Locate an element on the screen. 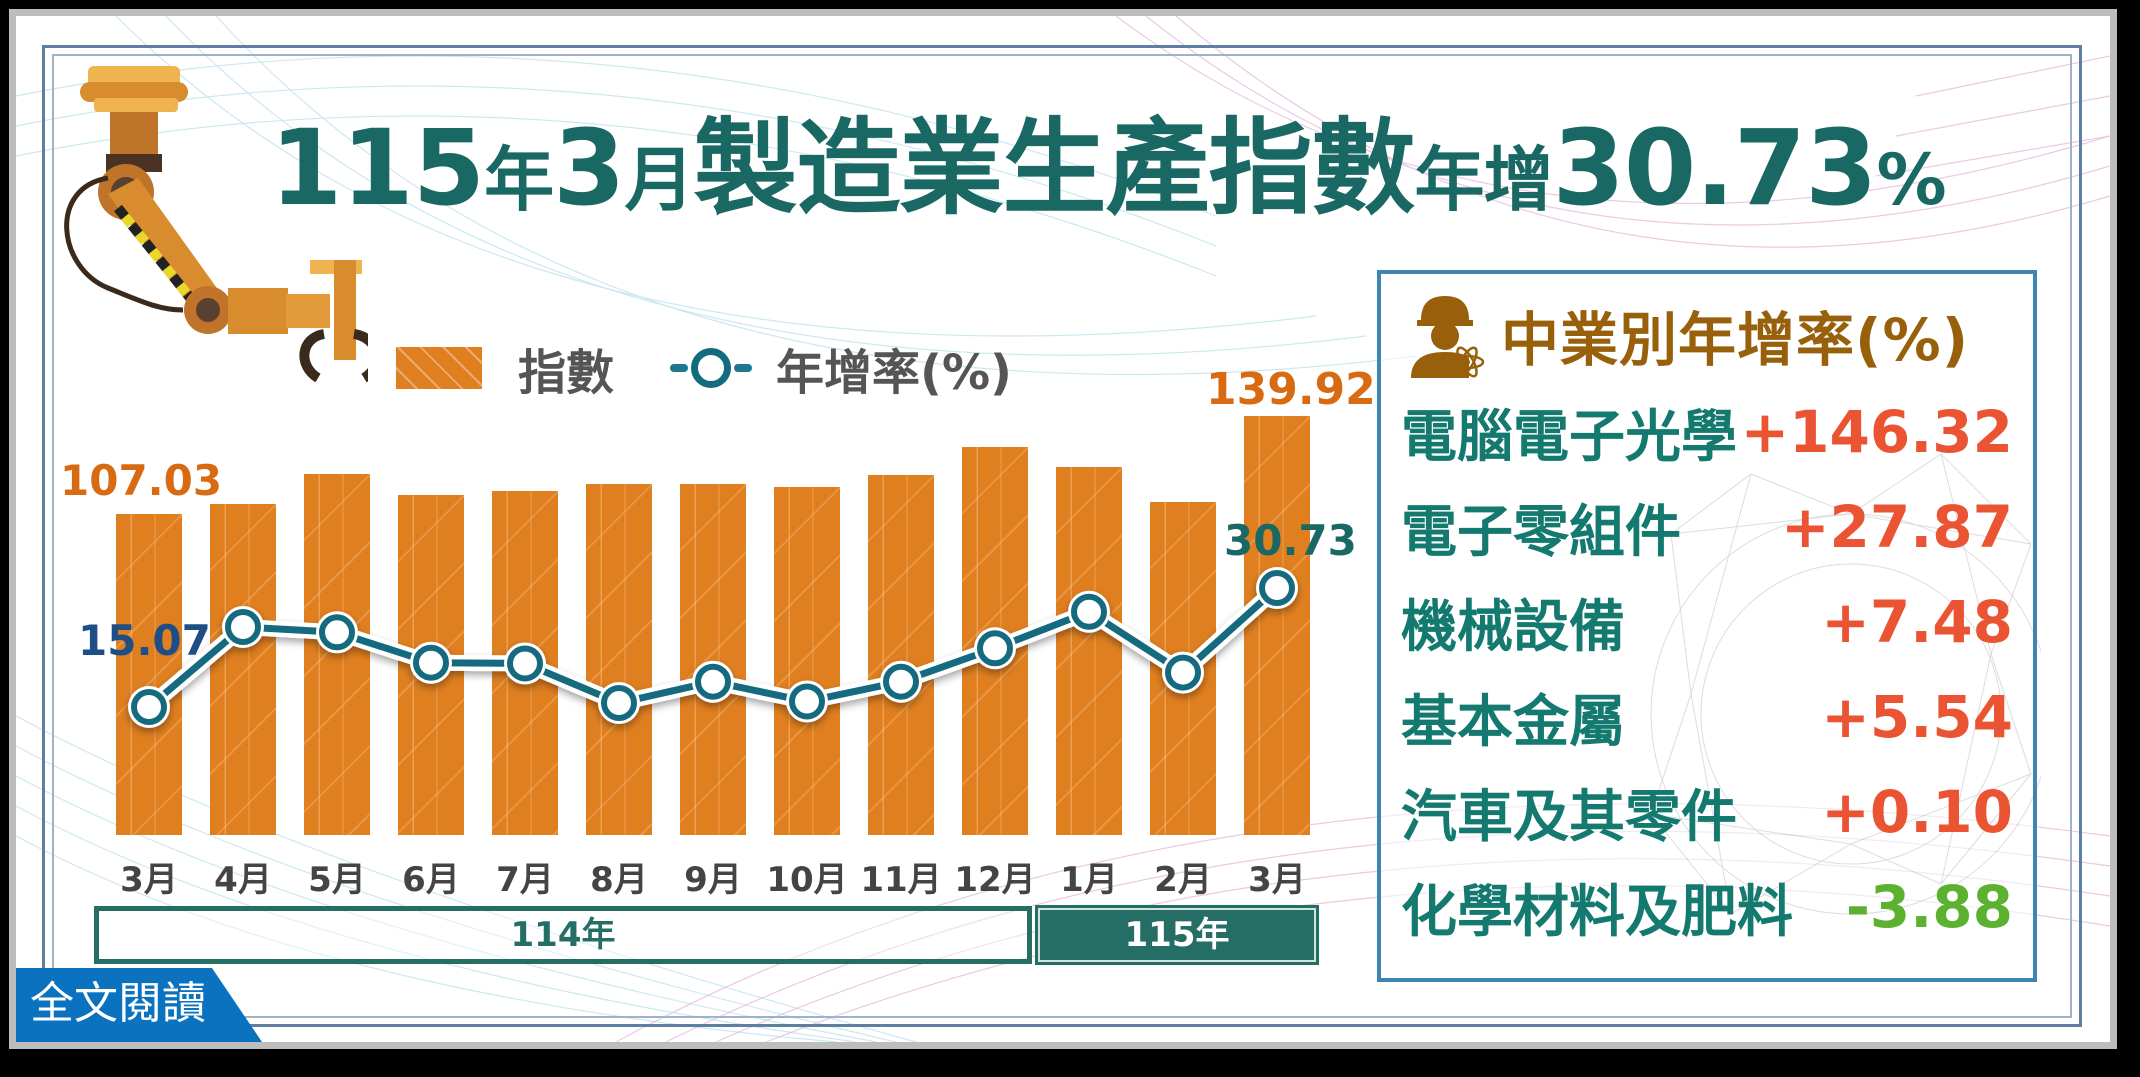 The image size is (2140, 1077). industry-name: 機械設備 is located at coordinates (1513, 627).